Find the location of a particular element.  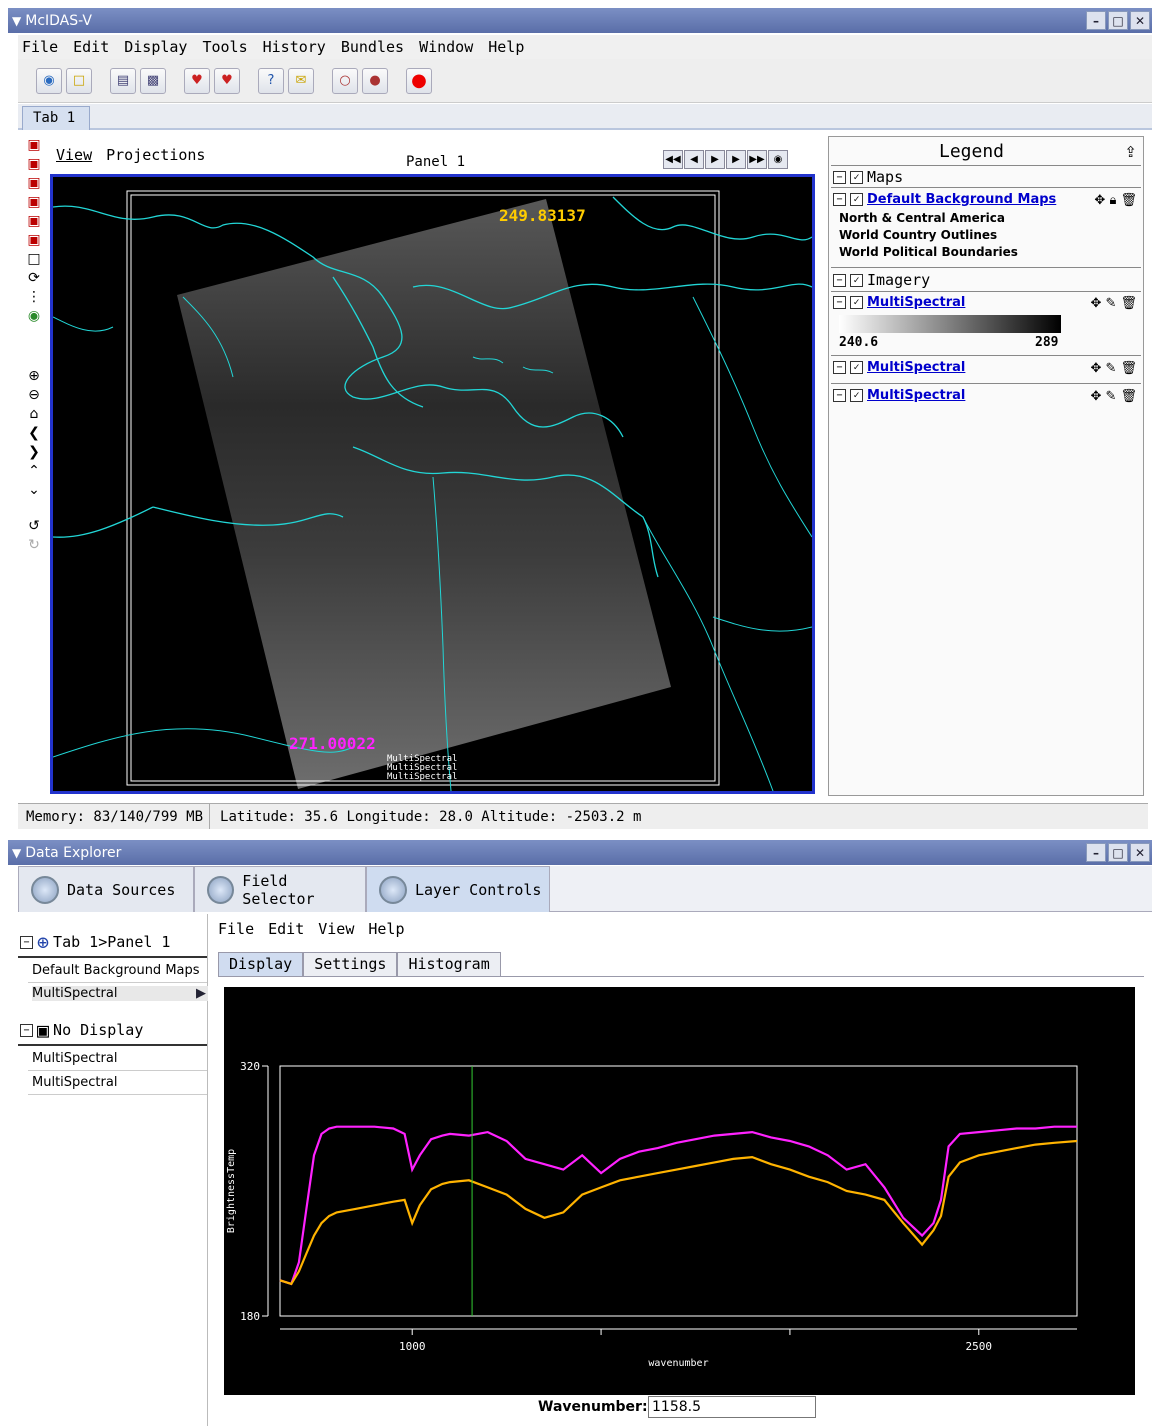

tab-field-selector: Field Selector is located at coordinates (280, 889).